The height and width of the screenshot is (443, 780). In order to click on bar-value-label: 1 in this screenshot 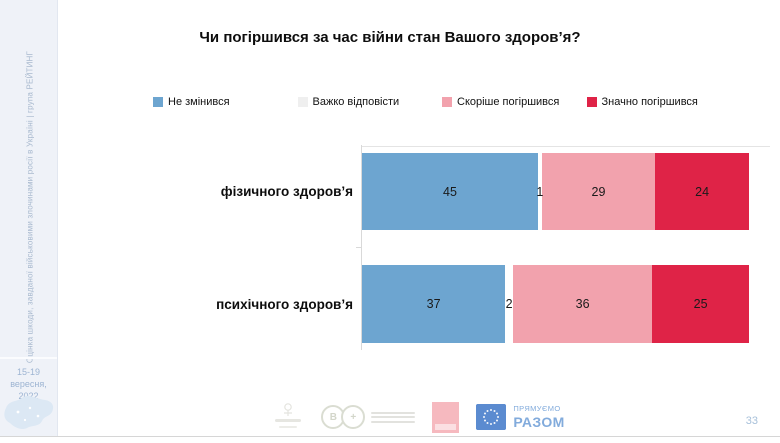, I will do `click(540, 191)`.